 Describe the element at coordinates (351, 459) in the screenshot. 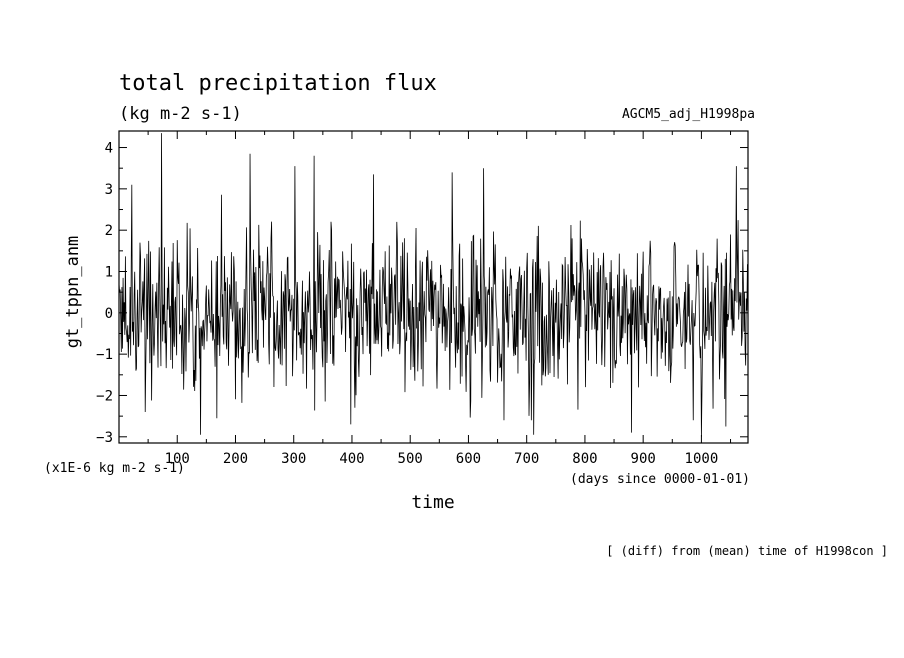

I see `x-tick-label: 400` at that location.